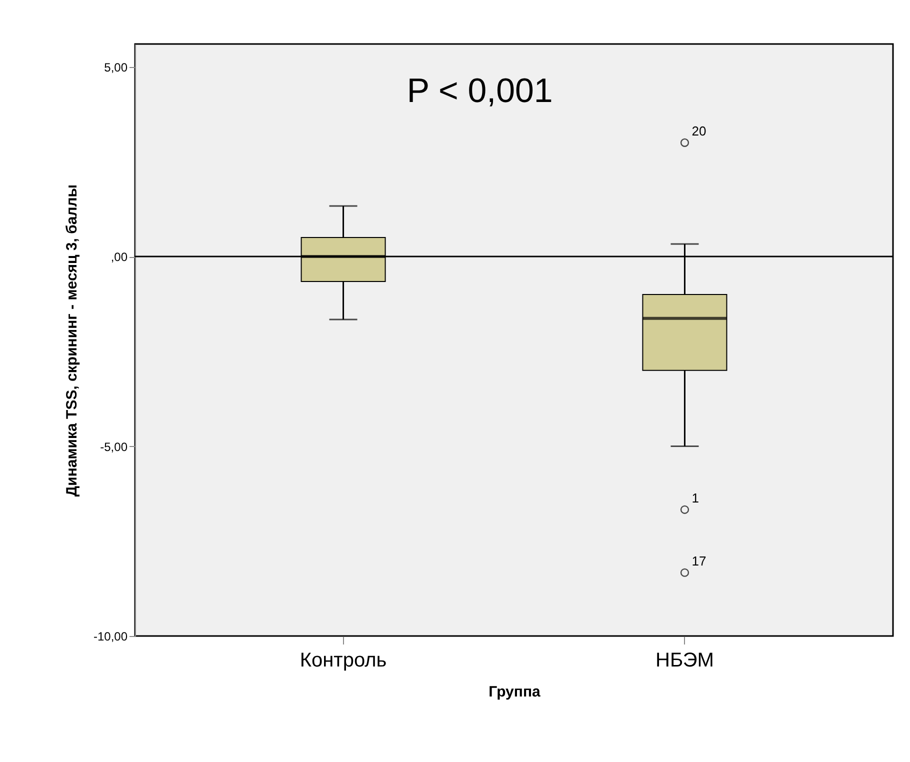 The height and width of the screenshot is (762, 910). I want to click on y-axis-title: Динамика TSS, скрининг - месяц 3, баллы, so click(71, 340).